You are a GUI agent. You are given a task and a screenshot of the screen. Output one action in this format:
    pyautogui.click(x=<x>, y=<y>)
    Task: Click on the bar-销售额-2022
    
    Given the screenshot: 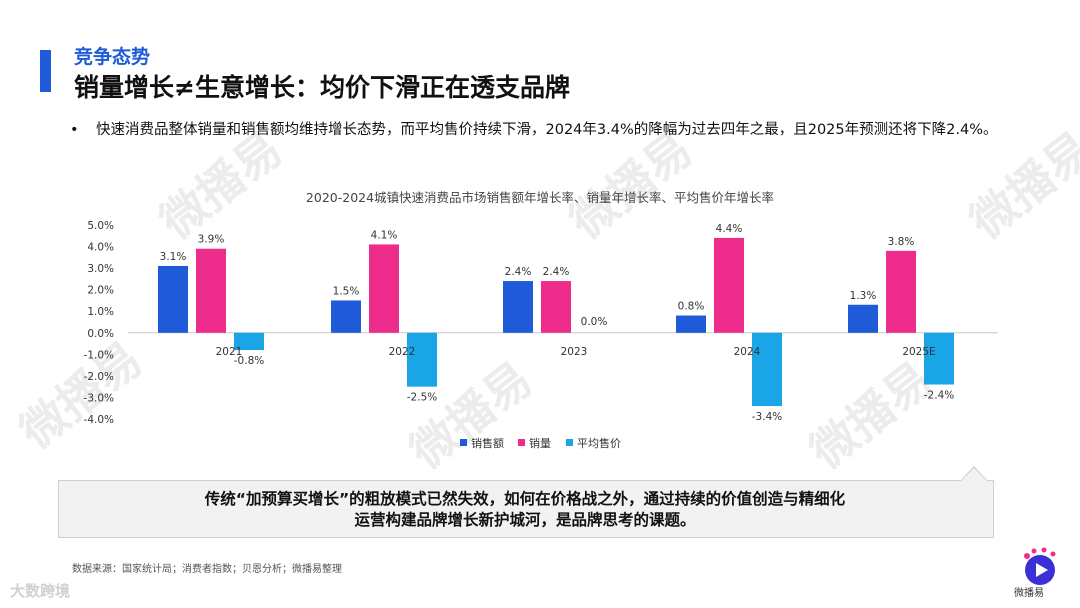 What is the action you would take?
    pyautogui.click(x=346, y=316)
    